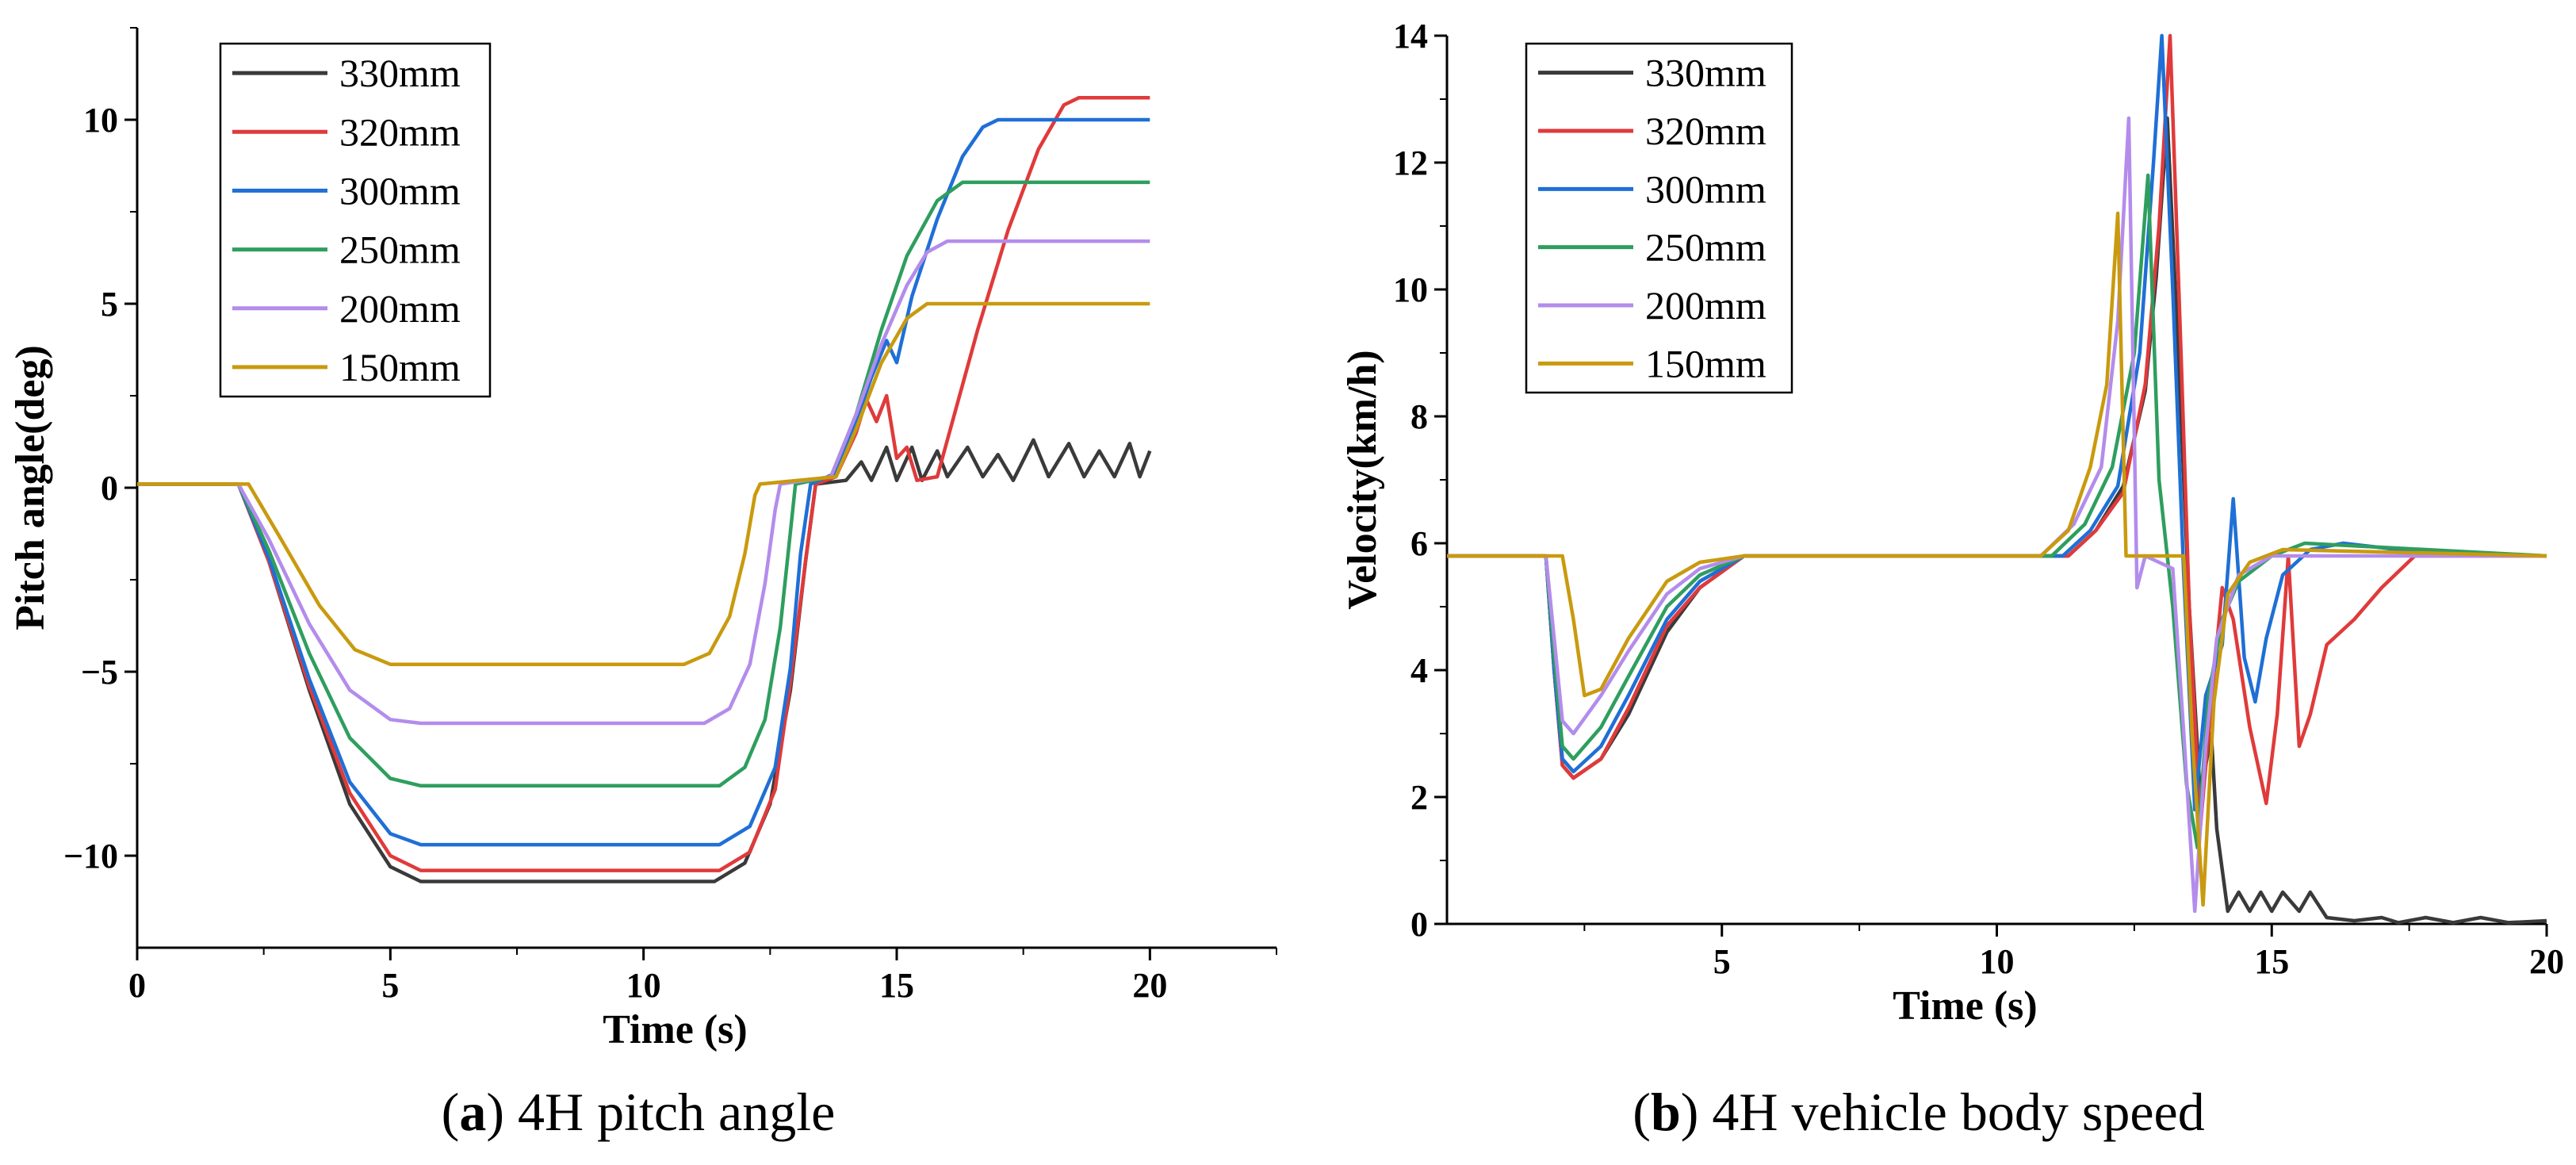  I want to click on y-axis-title: Pitch angle(deg), so click(30, 487).